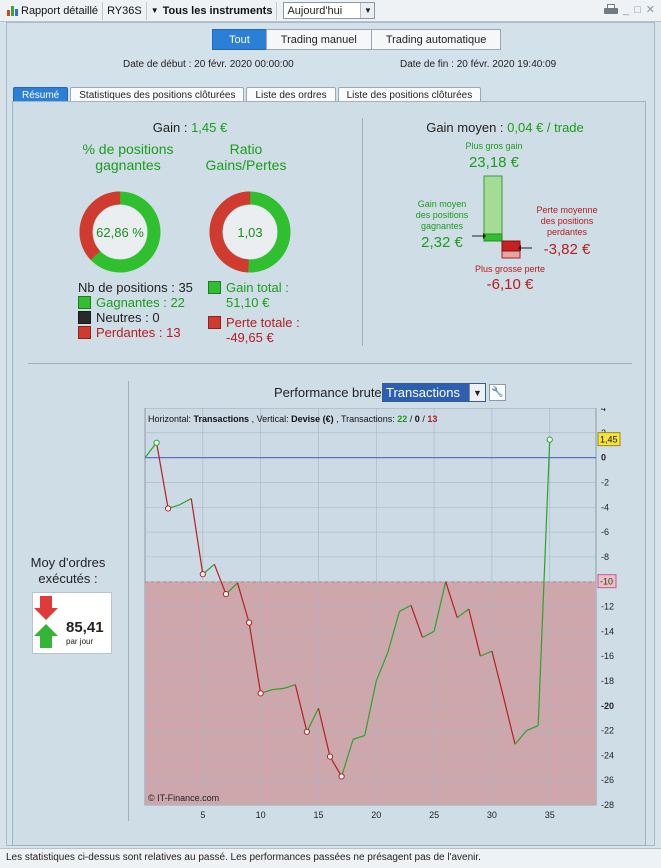 Image resolution: width=661 pixels, height=868 pixels. What do you see at coordinates (502, 217) in the screenshot?
I see `avg-gain-loss-bars` at bounding box center [502, 217].